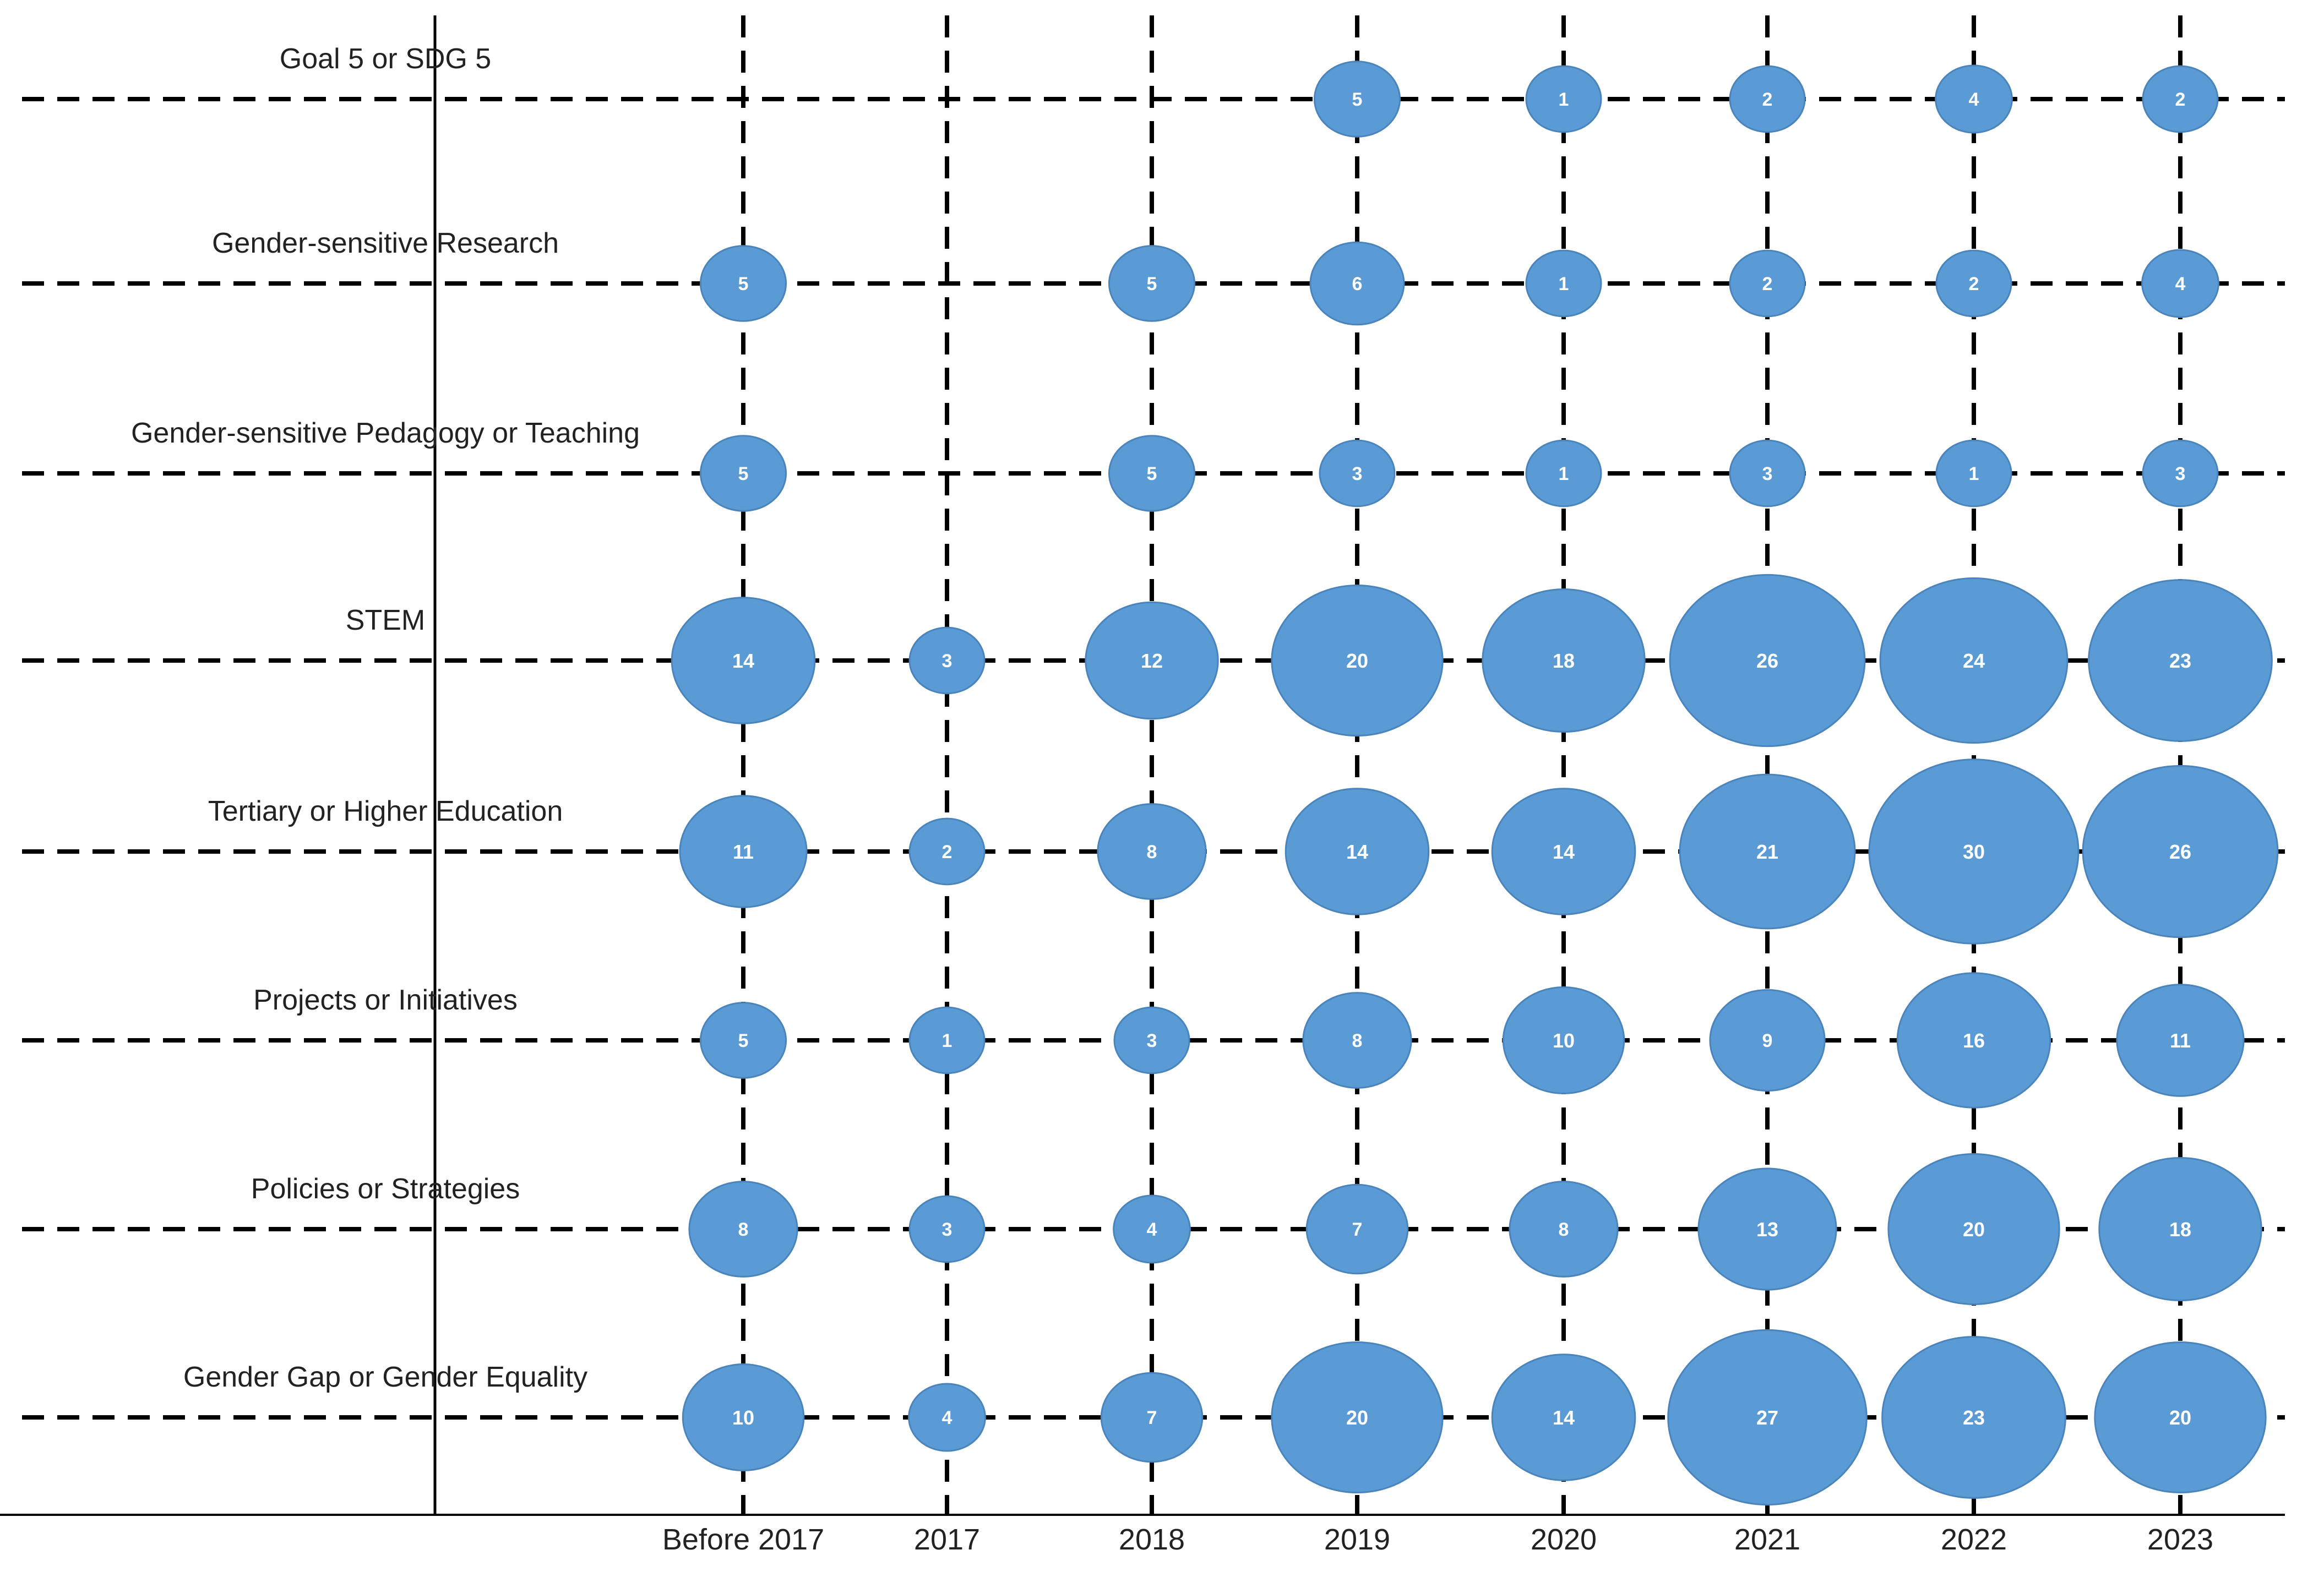  Describe the element at coordinates (386, 59) in the screenshot. I see `row-label: Goal 5 or SDG 5` at that location.